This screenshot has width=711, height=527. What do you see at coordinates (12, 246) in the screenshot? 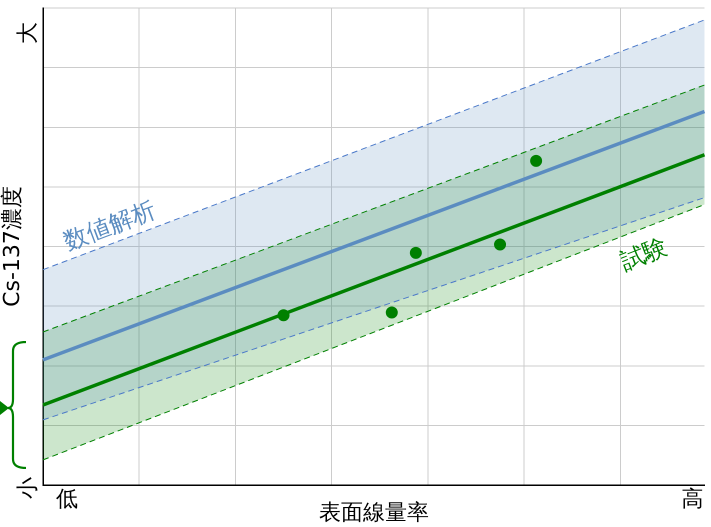
I see `y-axis-title: Cs-137濃度` at bounding box center [12, 246].